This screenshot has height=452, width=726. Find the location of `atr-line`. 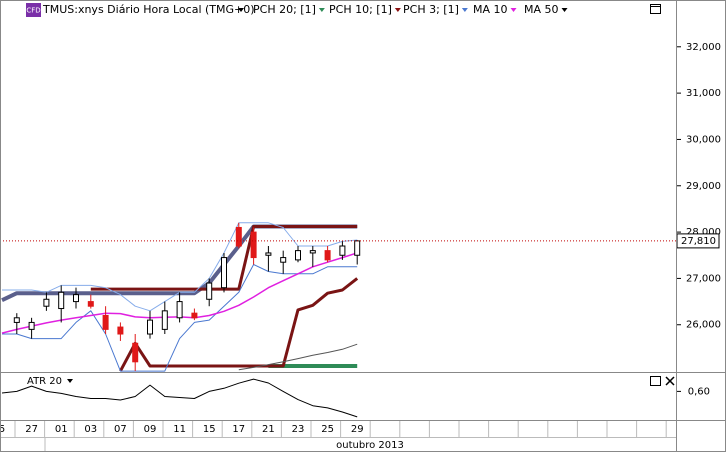

atr-line is located at coordinates (179, 398).